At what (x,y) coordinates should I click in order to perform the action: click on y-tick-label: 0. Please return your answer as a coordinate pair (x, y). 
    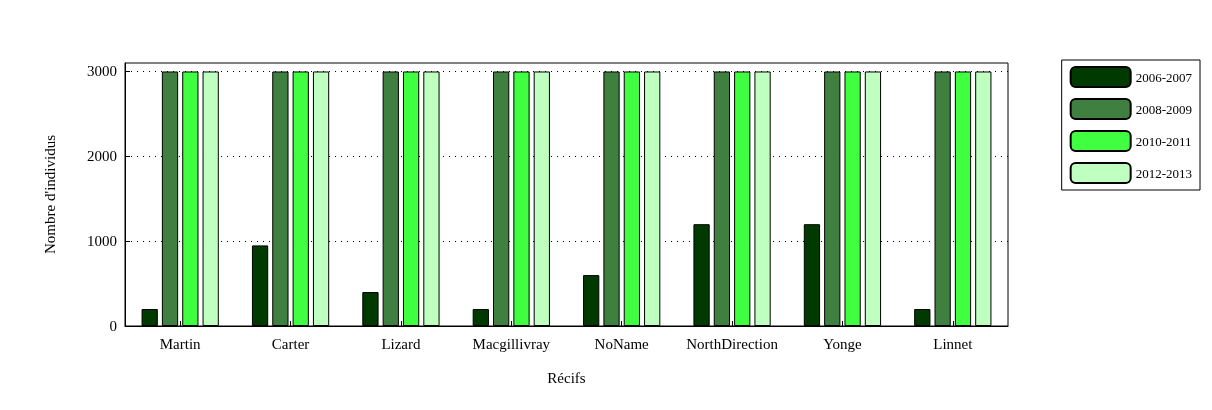
    Looking at the image, I should click on (113, 326).